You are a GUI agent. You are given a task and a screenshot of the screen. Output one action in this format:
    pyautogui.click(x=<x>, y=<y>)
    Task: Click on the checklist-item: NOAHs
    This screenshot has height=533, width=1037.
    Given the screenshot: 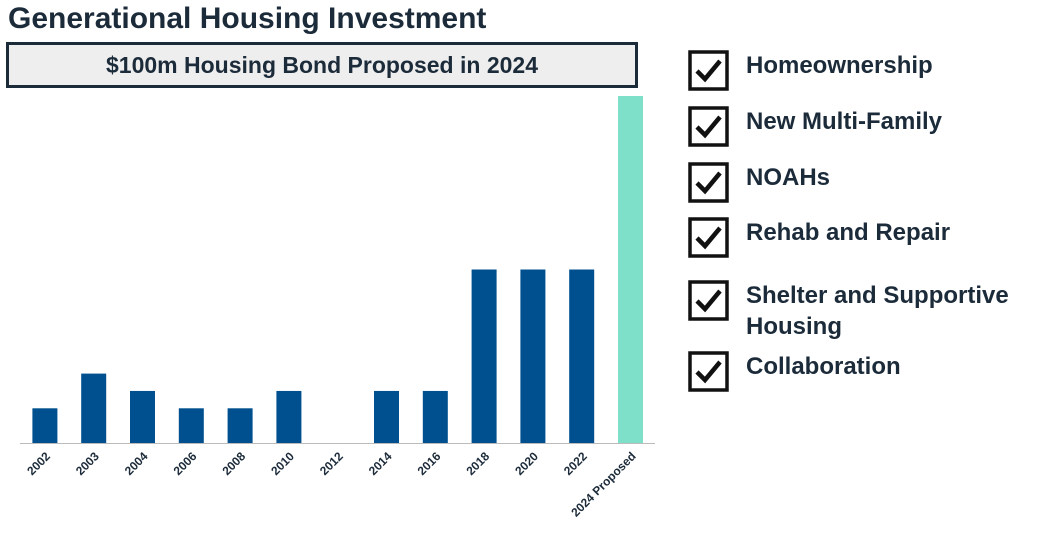 What is the action you would take?
    pyautogui.click(x=862, y=183)
    